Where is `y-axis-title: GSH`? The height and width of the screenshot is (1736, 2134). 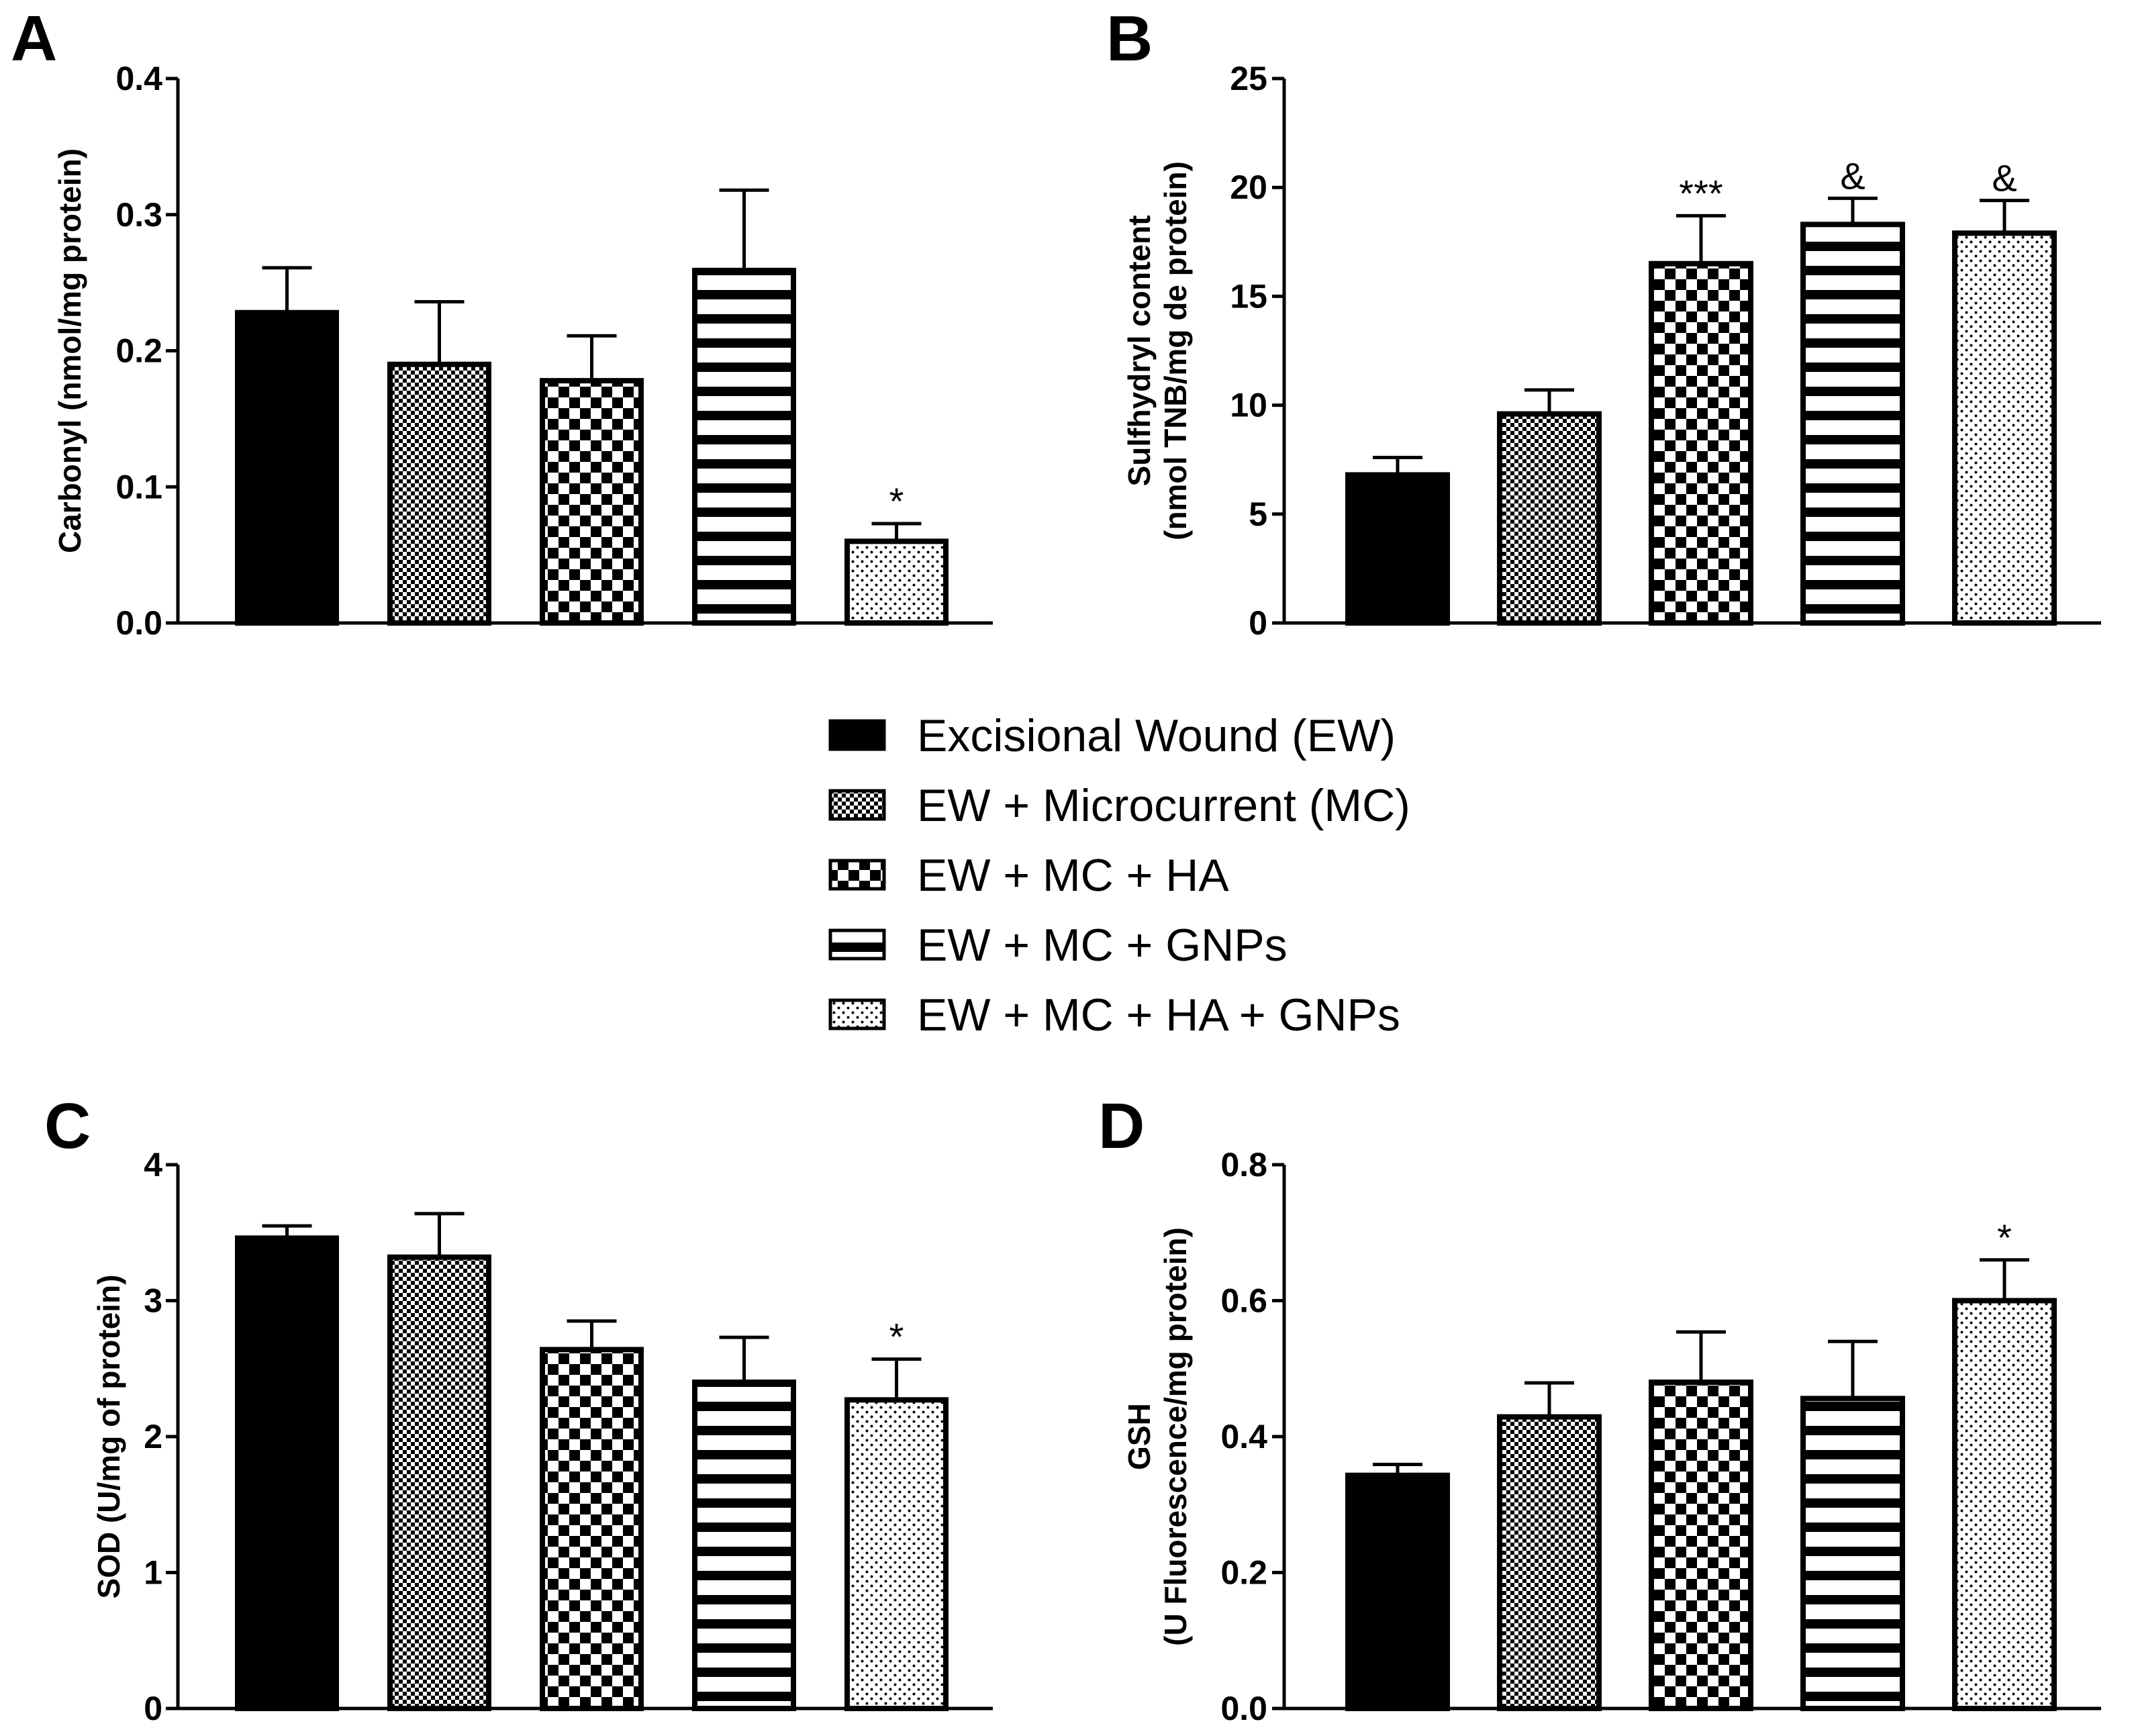 y-axis-title: GSH is located at coordinates (1139, 1436).